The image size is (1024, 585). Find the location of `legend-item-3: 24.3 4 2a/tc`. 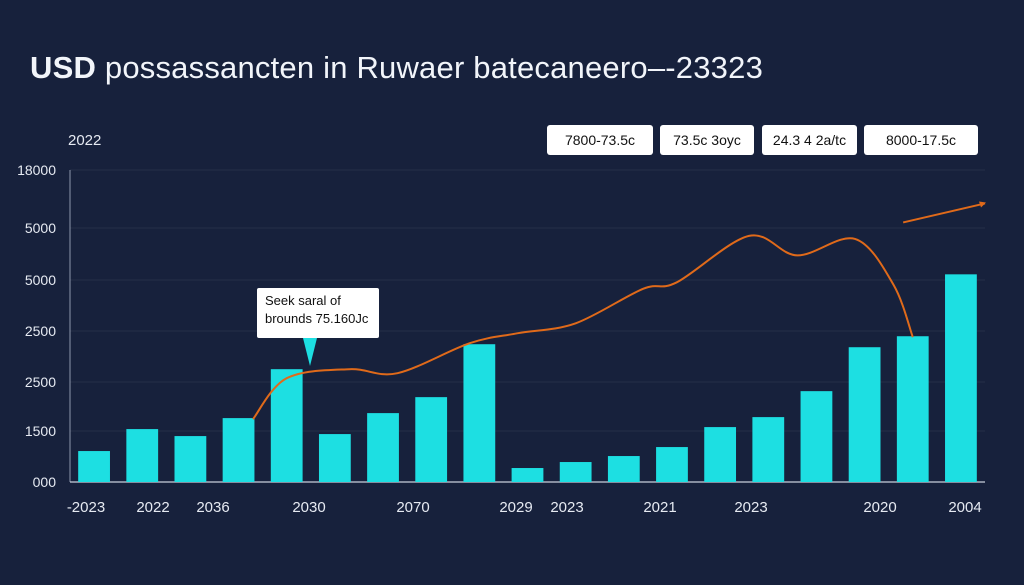

legend-item-3: 24.3 4 2a/tc is located at coordinates (809, 140).